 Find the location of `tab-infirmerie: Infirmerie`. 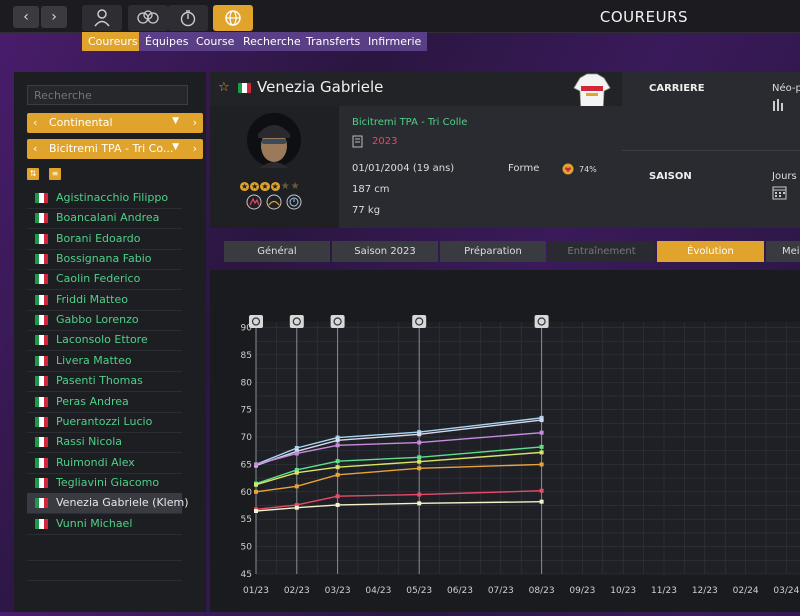

tab-infirmerie: Infirmerie is located at coordinates (395, 41).